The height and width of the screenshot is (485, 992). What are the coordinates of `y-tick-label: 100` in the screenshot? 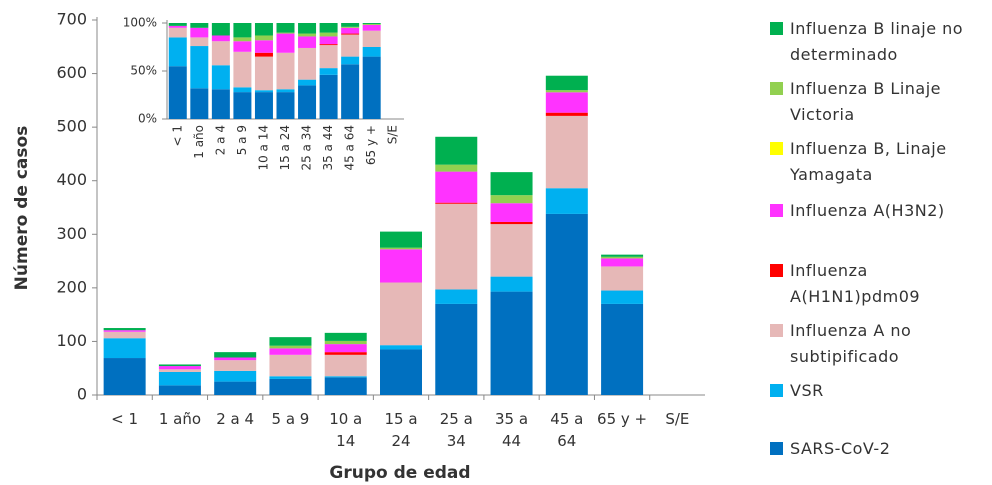 It's located at (71, 340).